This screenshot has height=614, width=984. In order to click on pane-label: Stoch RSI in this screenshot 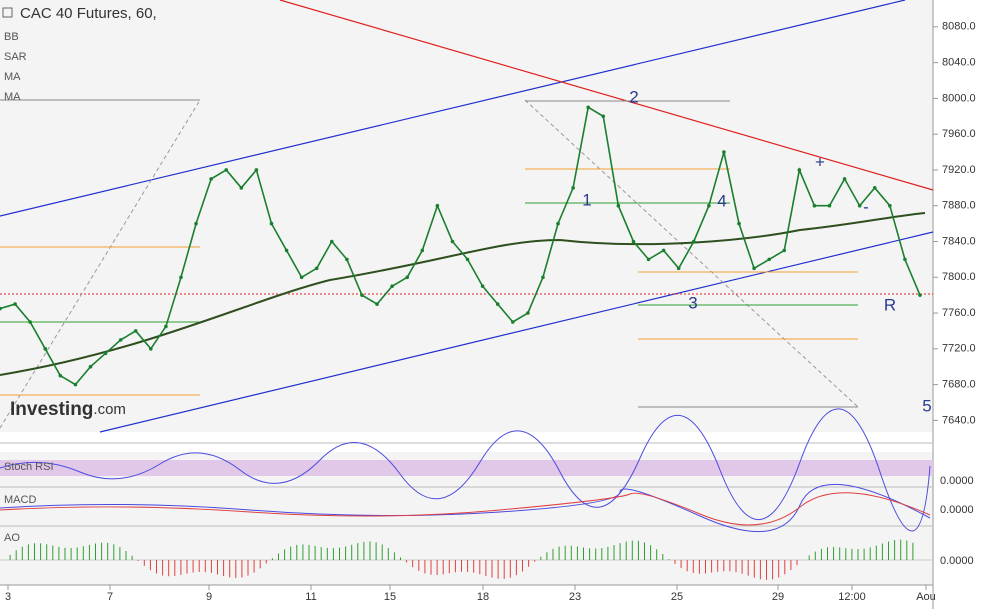, I will do `click(29, 467)`.